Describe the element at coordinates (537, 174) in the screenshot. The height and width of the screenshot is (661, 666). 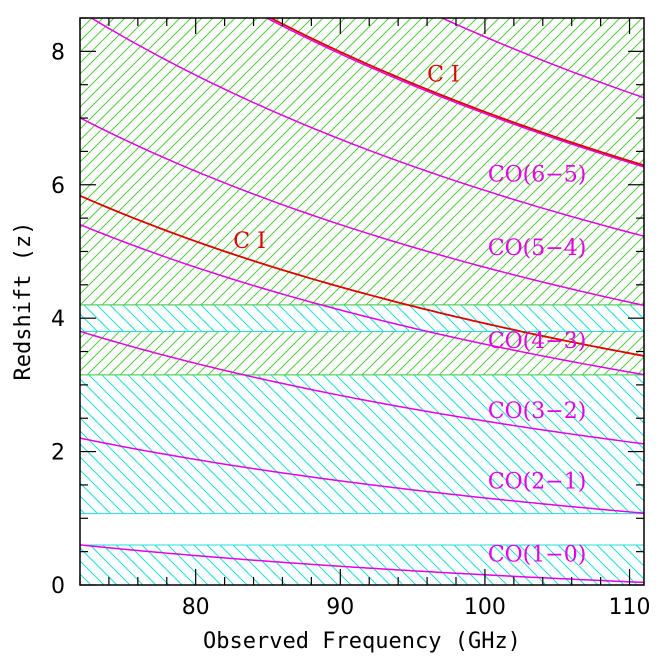
I see `label-co-6-5-: CO(6−5)` at that location.